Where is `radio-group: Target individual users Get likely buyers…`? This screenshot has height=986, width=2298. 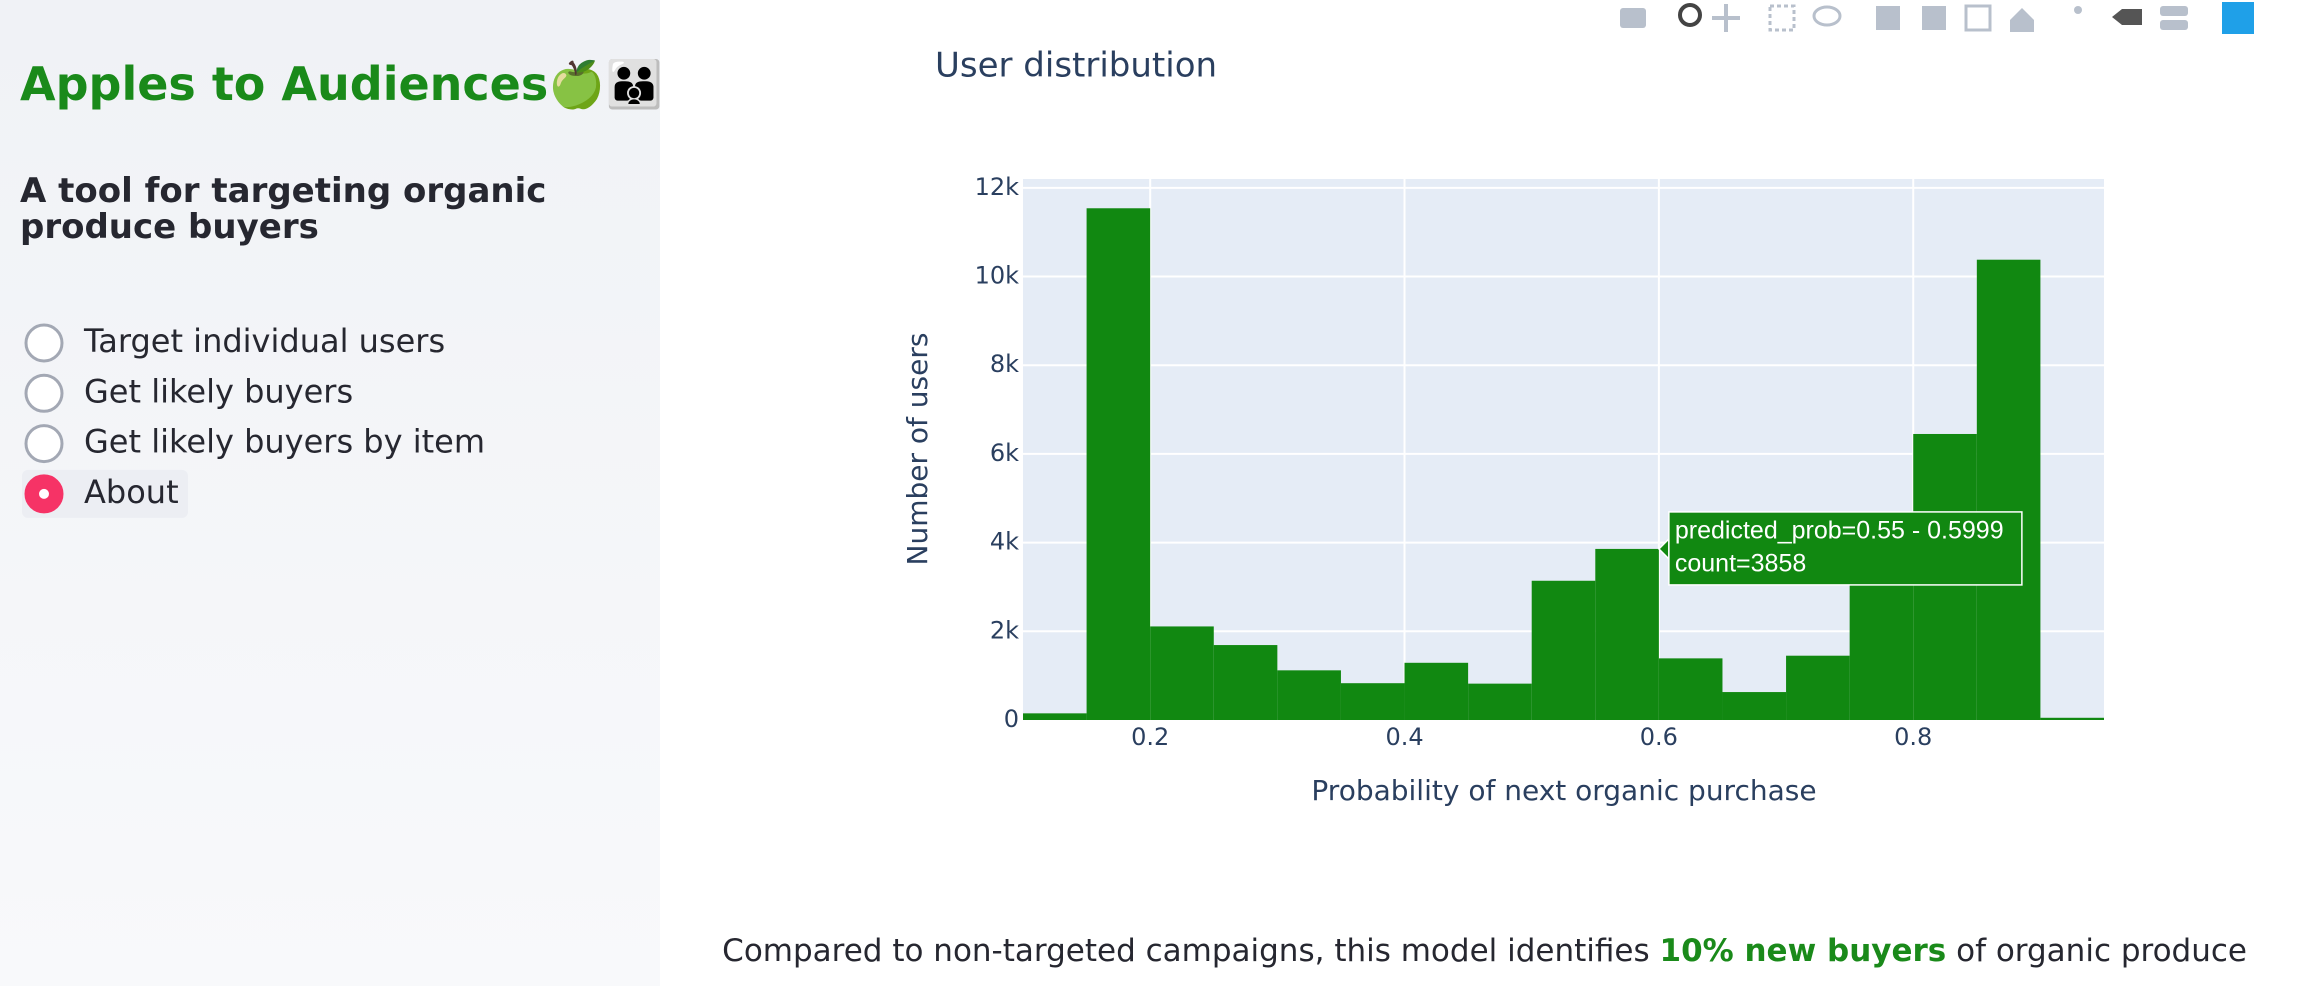 radio-group: Target individual users Get likely buyers… is located at coordinates (253, 420).